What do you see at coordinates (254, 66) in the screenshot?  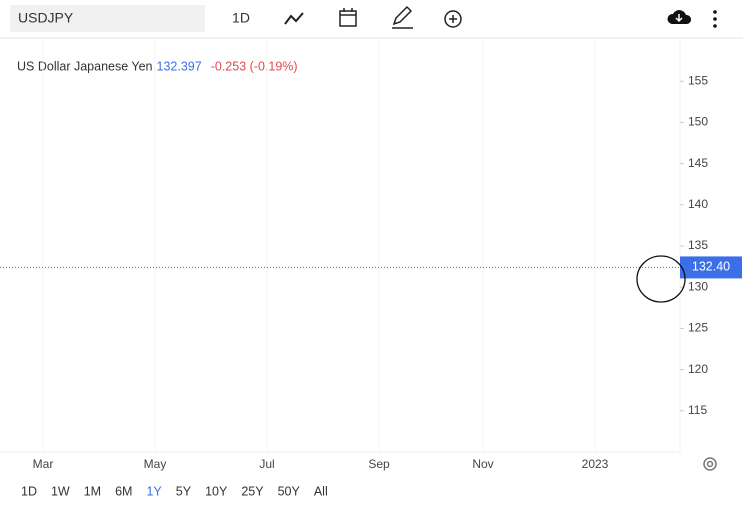 I see `legend-change: -0.253 (-0.19%)` at bounding box center [254, 66].